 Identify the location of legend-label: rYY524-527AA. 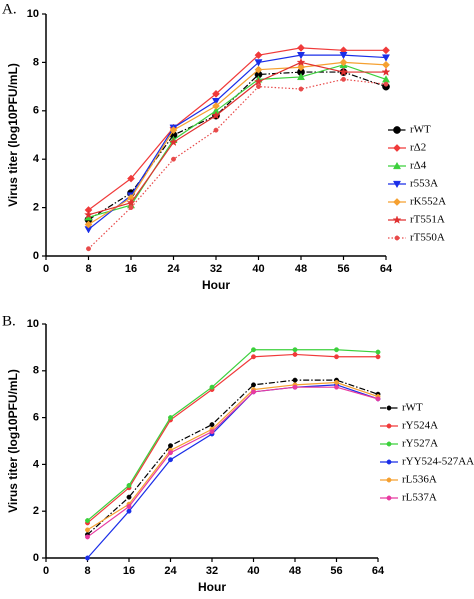
(438, 462).